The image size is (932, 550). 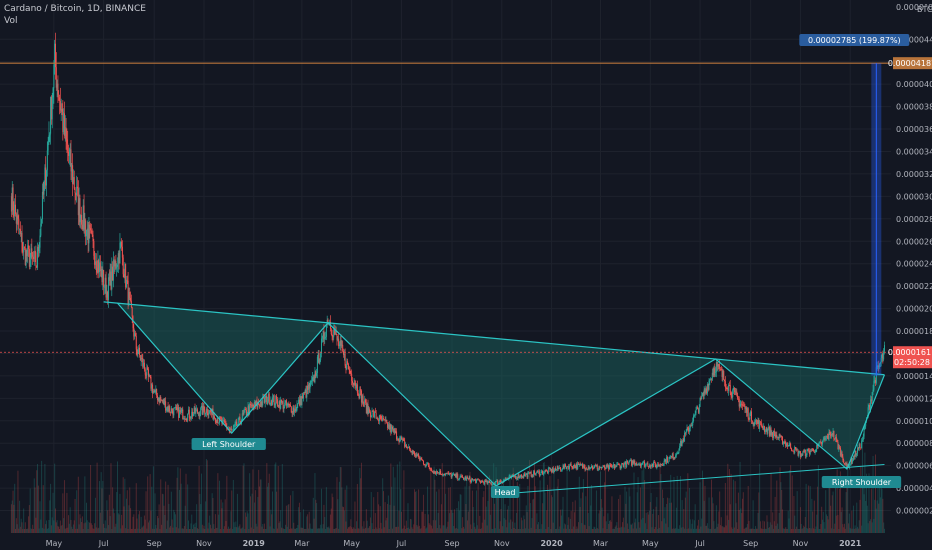 What do you see at coordinates (699, 543) in the screenshot?
I see `time-tick-label: Jul` at bounding box center [699, 543].